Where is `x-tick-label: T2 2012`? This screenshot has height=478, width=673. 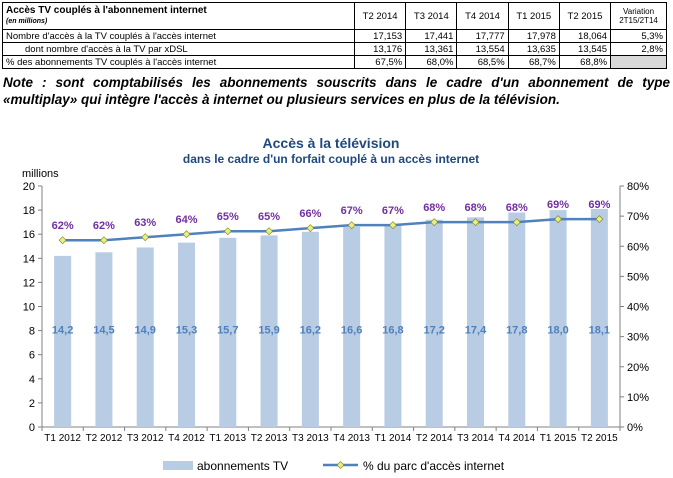 x-tick-label: T2 2012 is located at coordinates (104, 438).